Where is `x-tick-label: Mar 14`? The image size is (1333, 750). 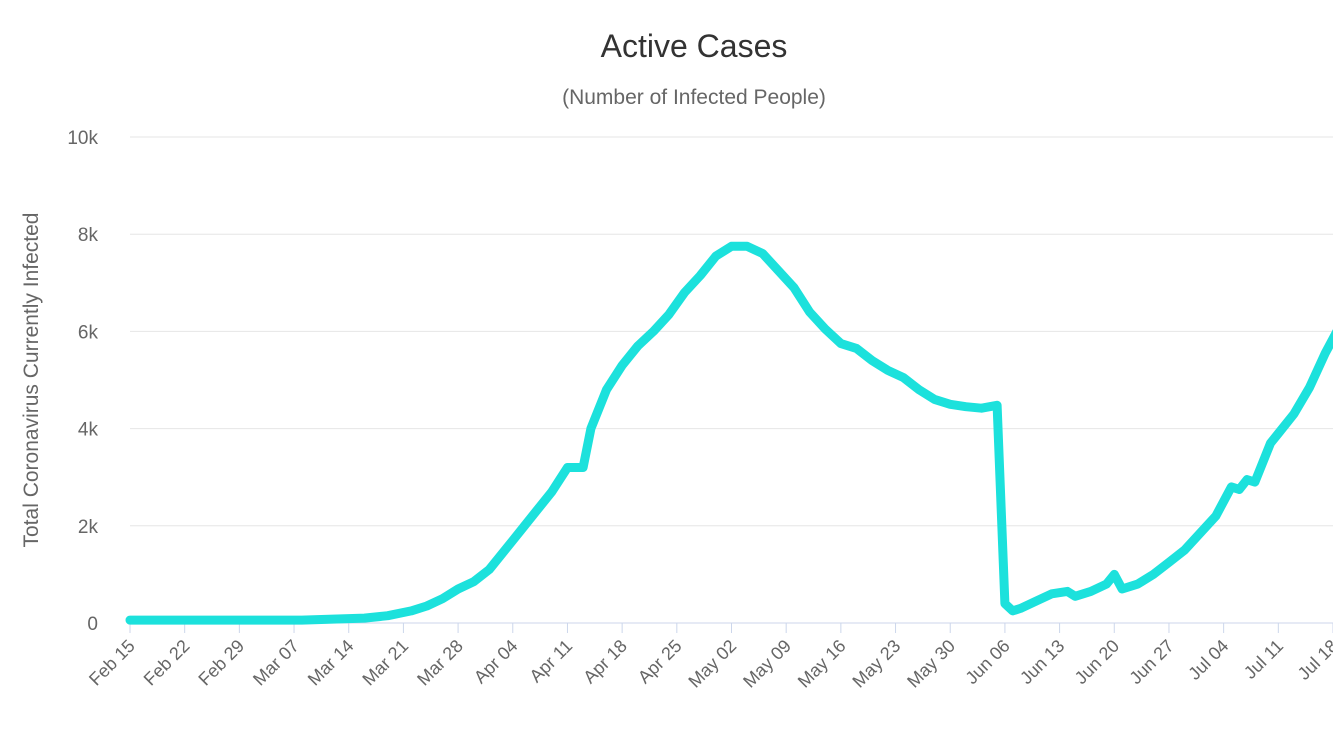
x-tick-label: Mar 14 is located at coordinates (331, 663).